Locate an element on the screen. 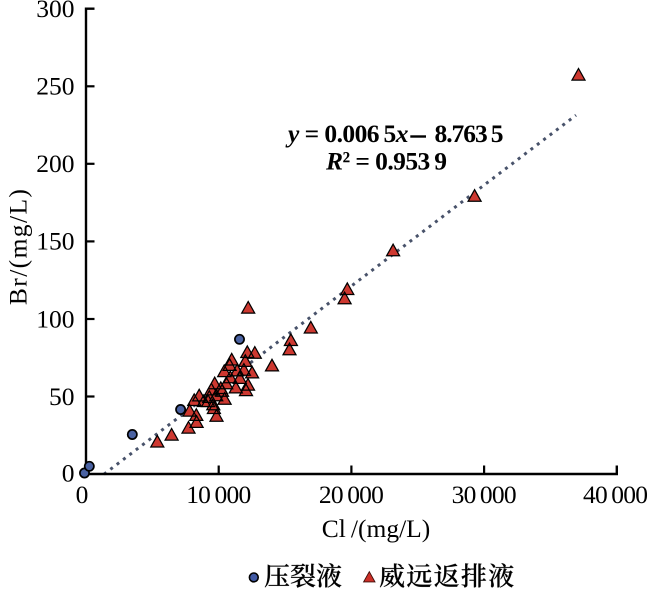 The height and width of the screenshot is (589, 650). svg-text: Br/(mg/L) is located at coordinates (18, 246).